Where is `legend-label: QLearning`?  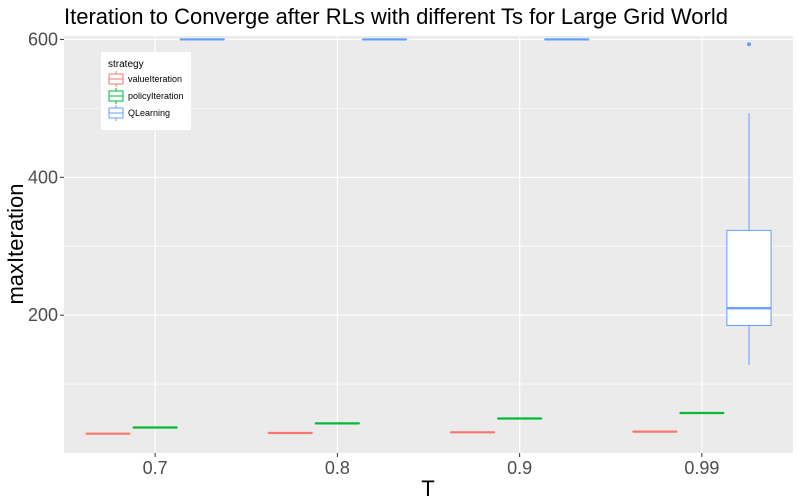 legend-label: QLearning is located at coordinates (149, 113).